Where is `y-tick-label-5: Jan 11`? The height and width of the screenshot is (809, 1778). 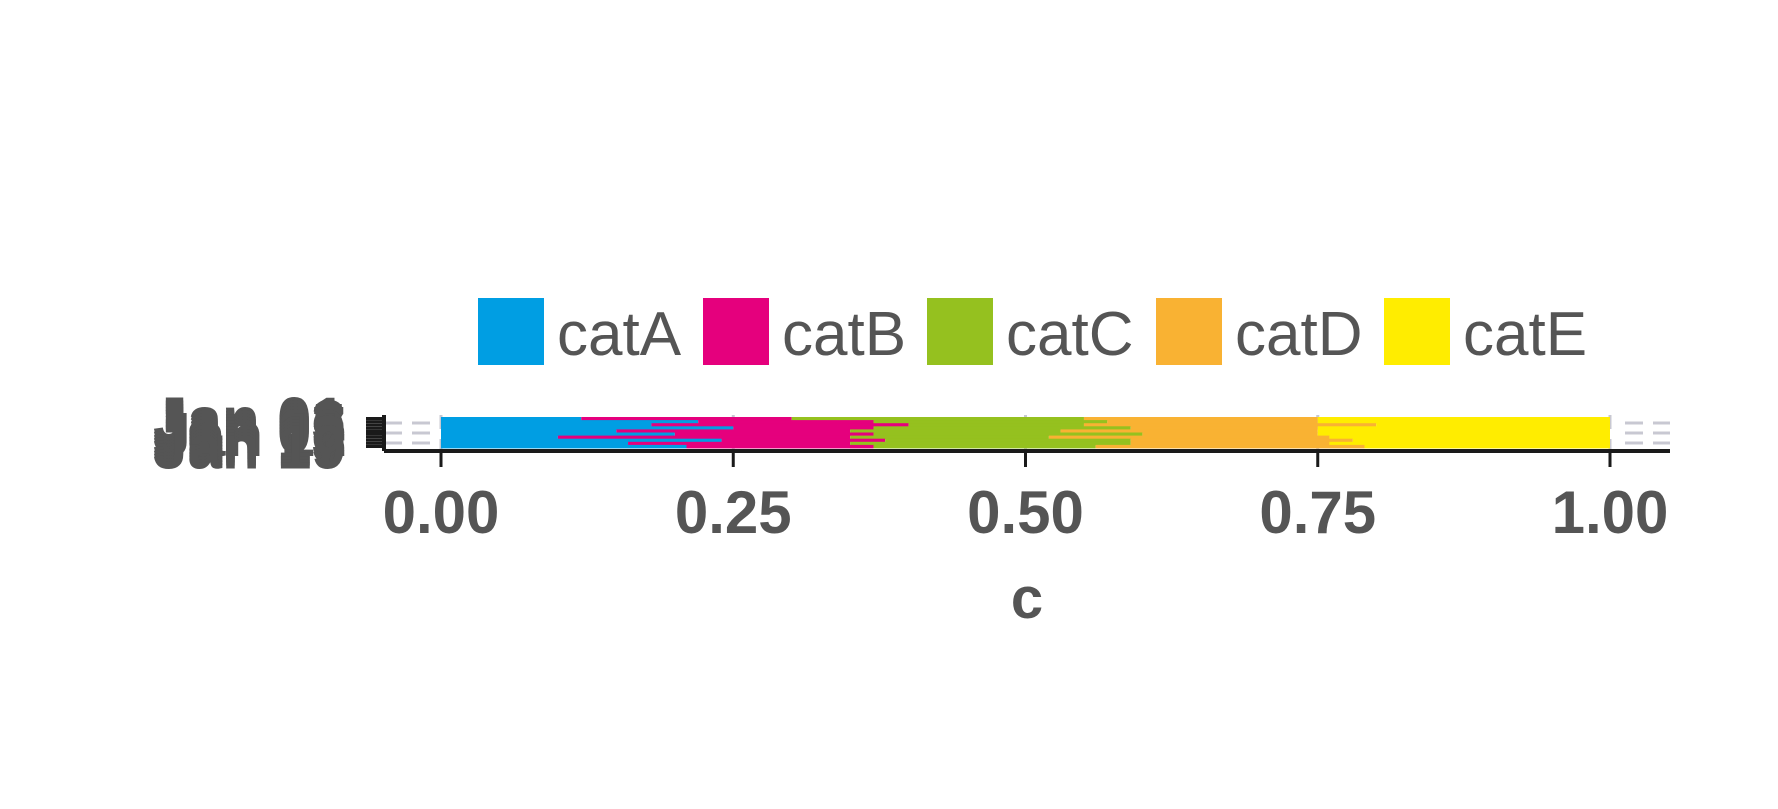
y-tick-label-5: Jan 11 is located at coordinates (251, 435).